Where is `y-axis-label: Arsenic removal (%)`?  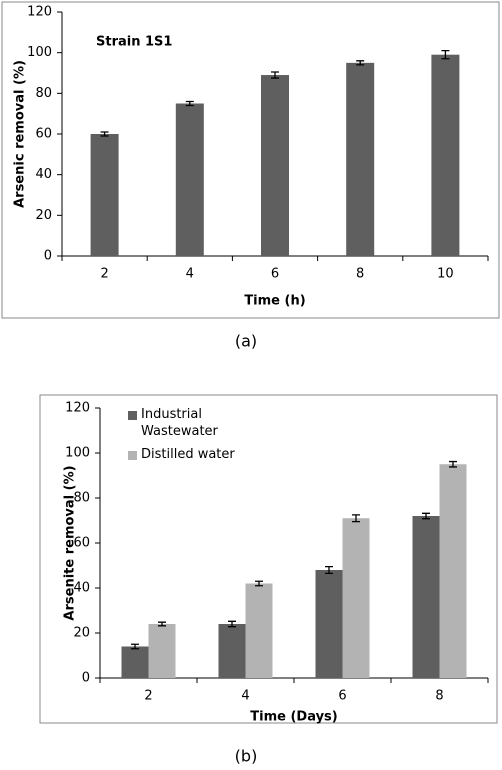
y-axis-label: Arsenic removal (%) is located at coordinates (20, 134).